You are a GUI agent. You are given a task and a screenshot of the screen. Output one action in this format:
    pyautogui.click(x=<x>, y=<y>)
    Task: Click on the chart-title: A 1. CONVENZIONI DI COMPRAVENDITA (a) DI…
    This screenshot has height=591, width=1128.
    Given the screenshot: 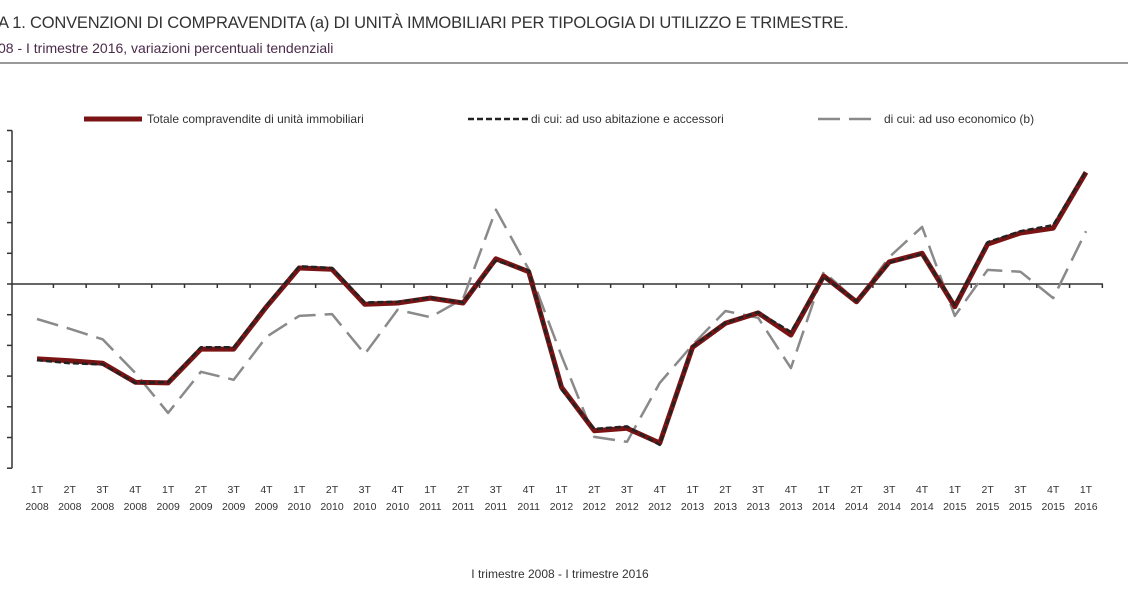 What is the action you would take?
    pyautogui.click(x=424, y=23)
    